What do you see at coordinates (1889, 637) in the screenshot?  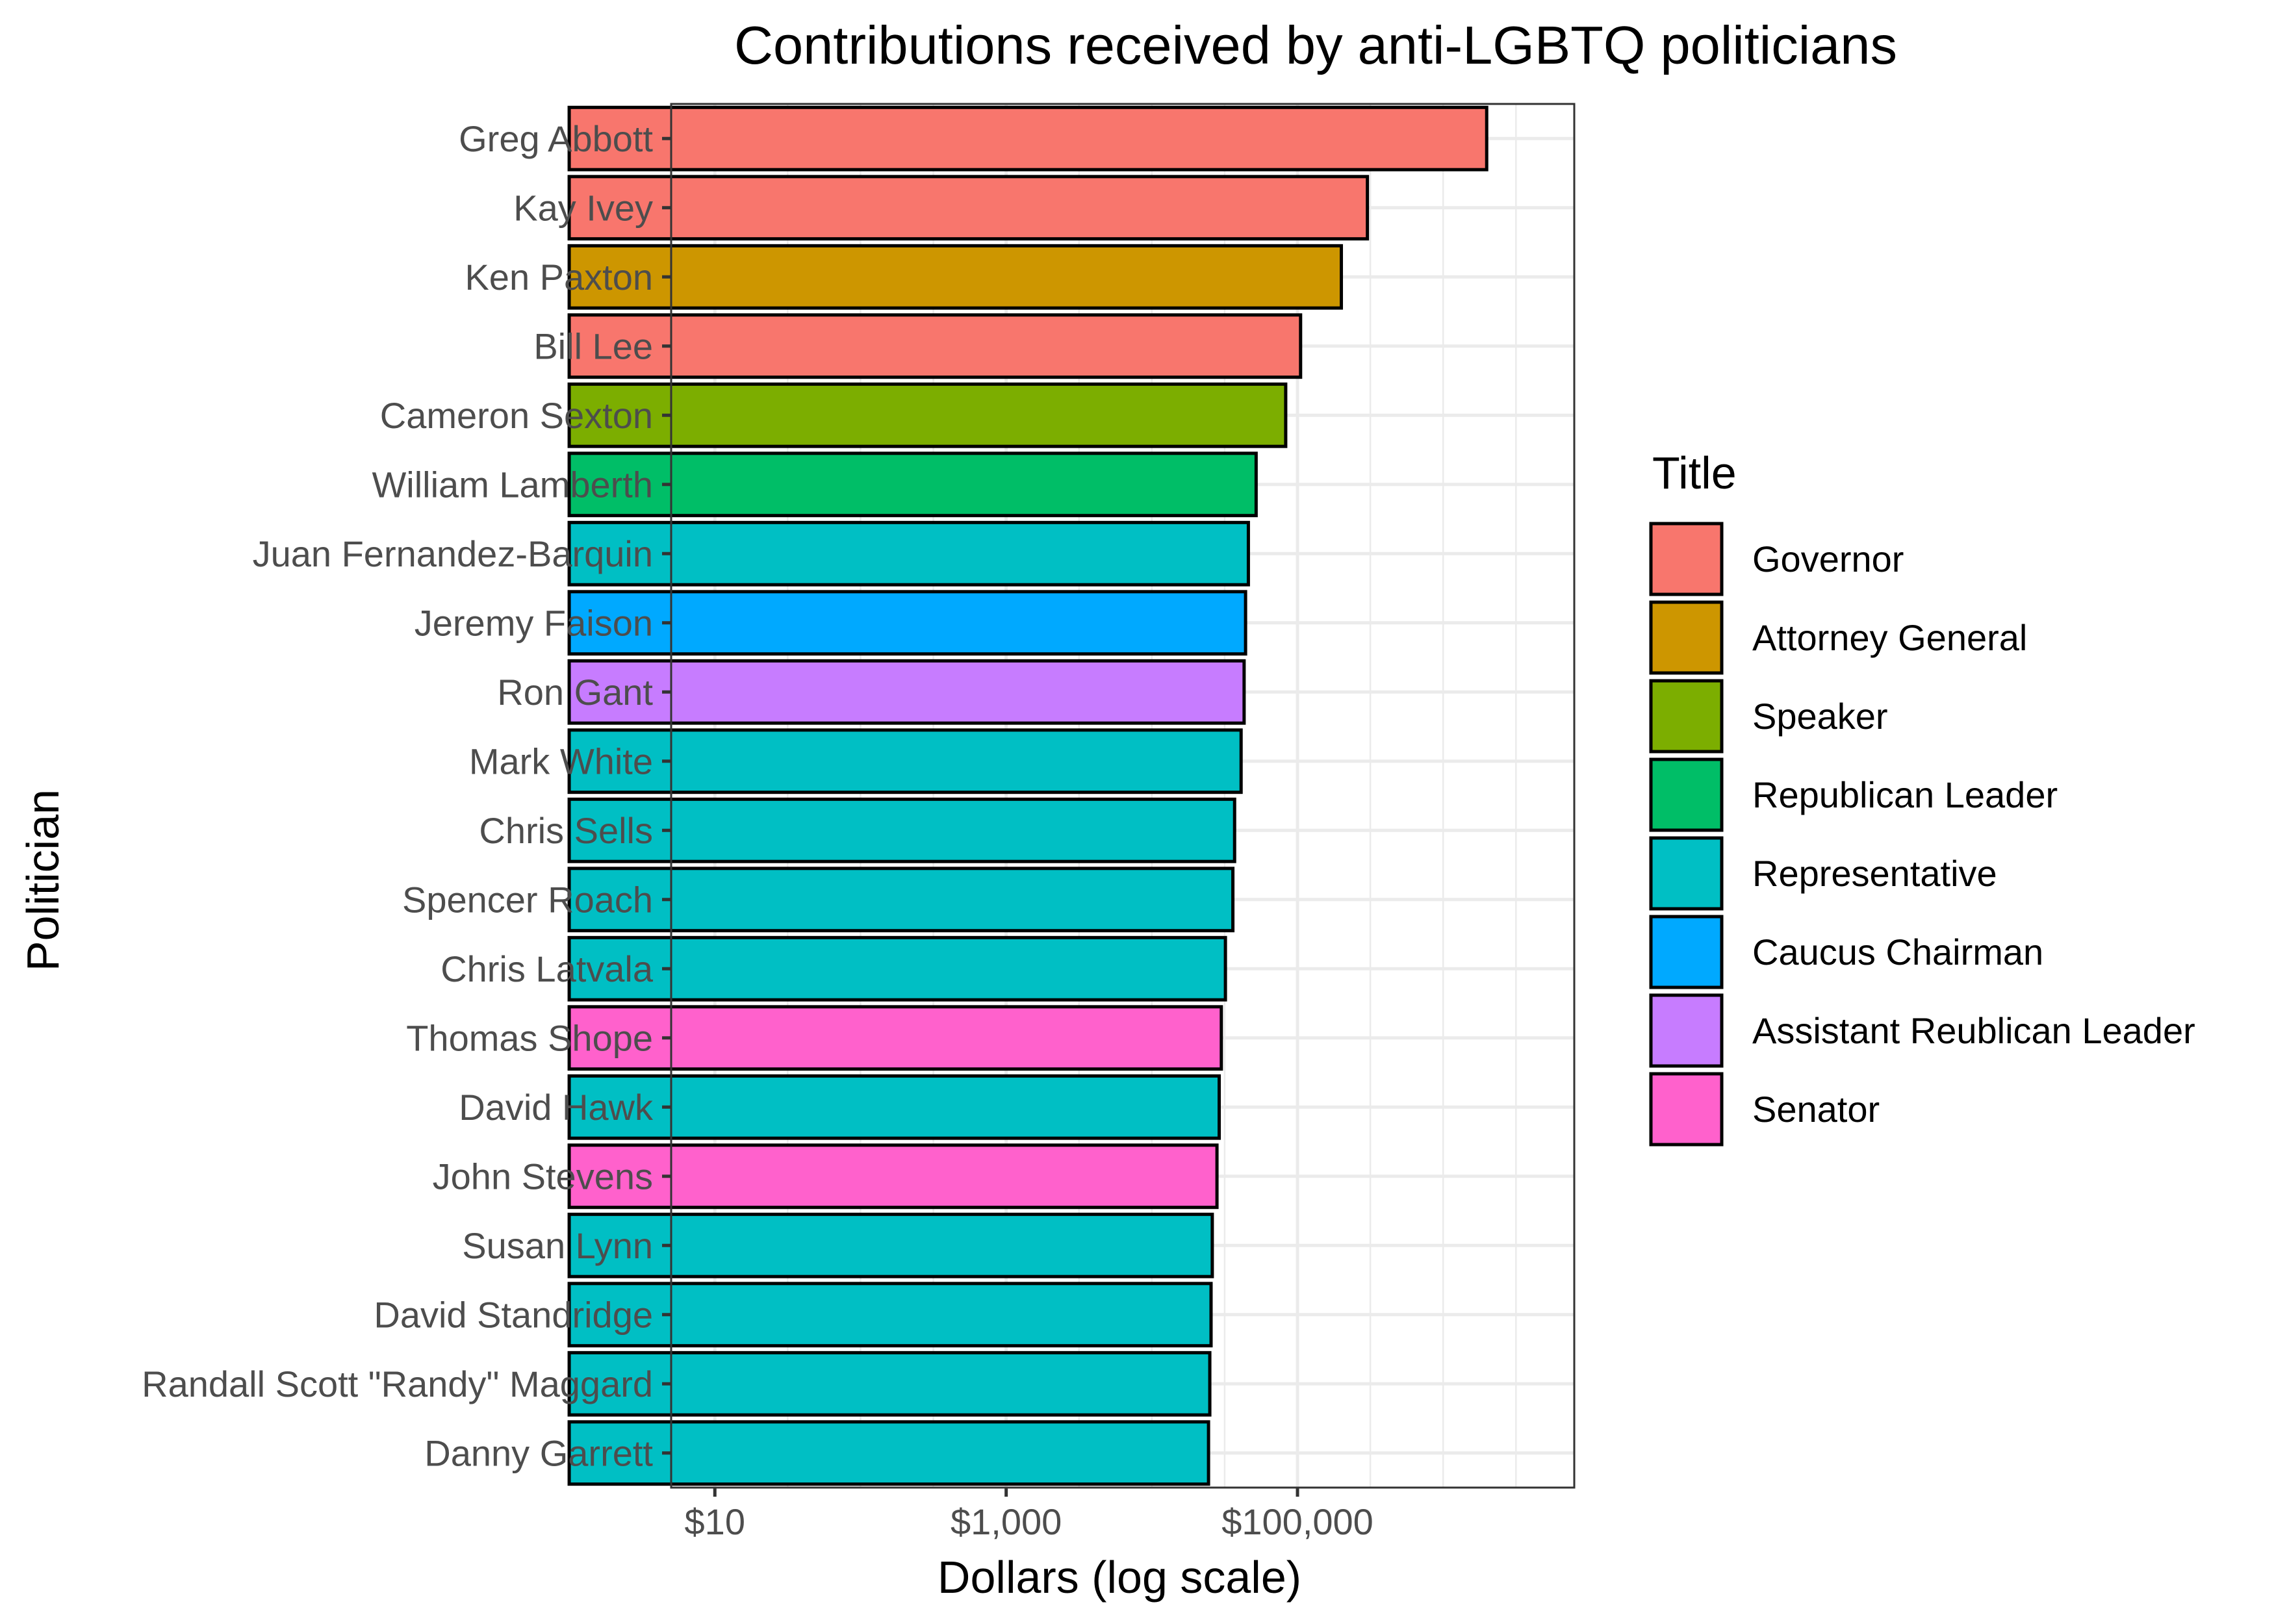 I see `legend-label: Attorney General` at bounding box center [1889, 637].